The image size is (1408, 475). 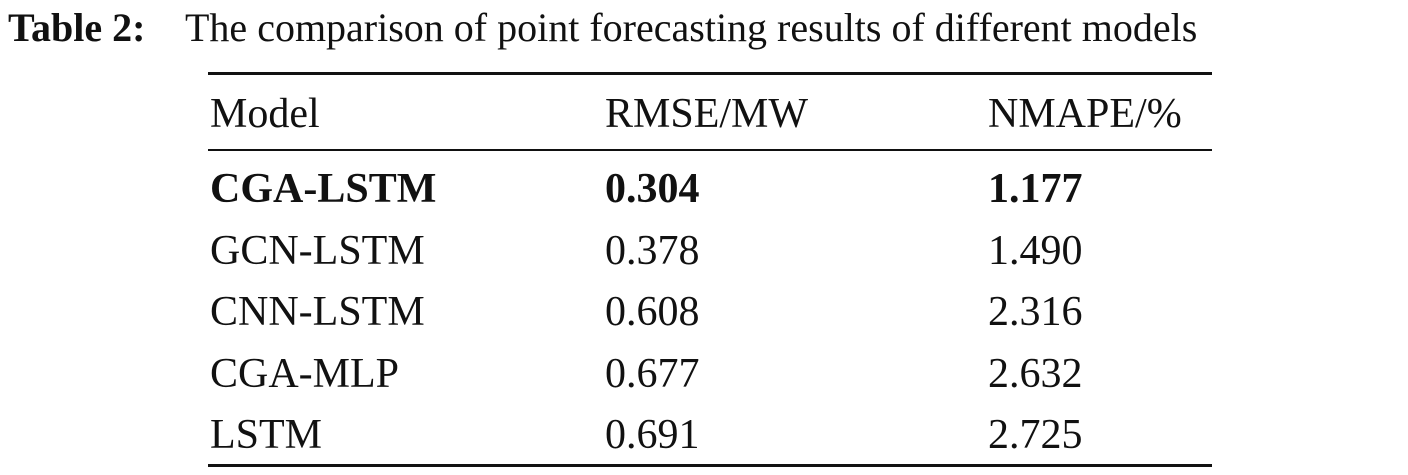 What do you see at coordinates (1035, 250) in the screenshot?
I see `cell: 1.490` at bounding box center [1035, 250].